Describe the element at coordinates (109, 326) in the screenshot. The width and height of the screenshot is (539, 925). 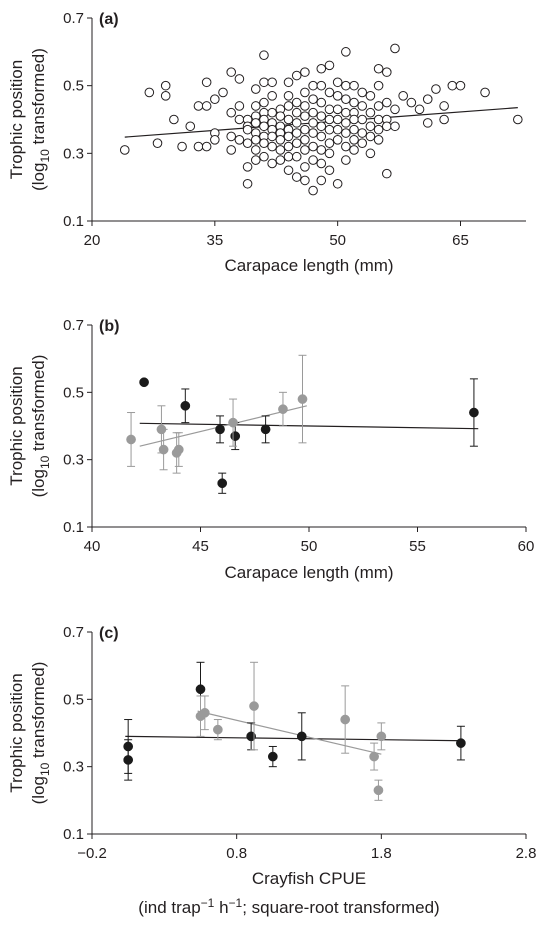
I see `panel-label: (b)` at that location.